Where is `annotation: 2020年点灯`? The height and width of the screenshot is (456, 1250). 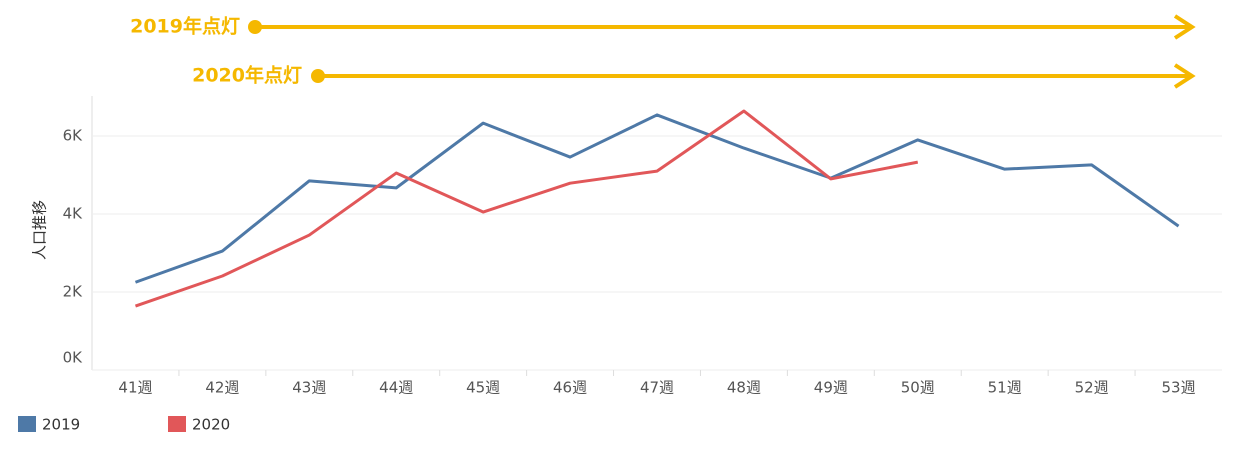 annotation: 2020年点灯 is located at coordinates (247, 75).